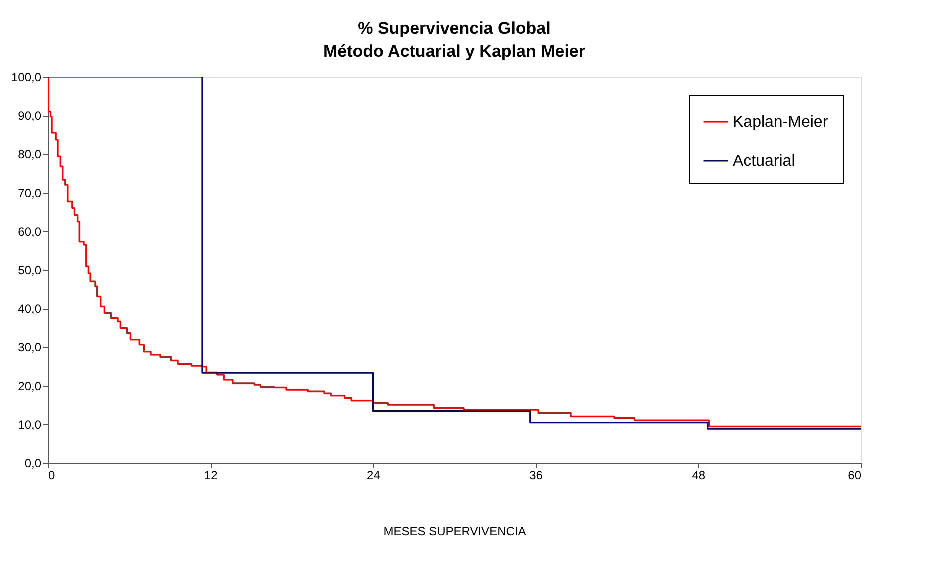  Describe the element at coordinates (30, 425) in the screenshot. I see `y-tick-label: 10,0` at that location.